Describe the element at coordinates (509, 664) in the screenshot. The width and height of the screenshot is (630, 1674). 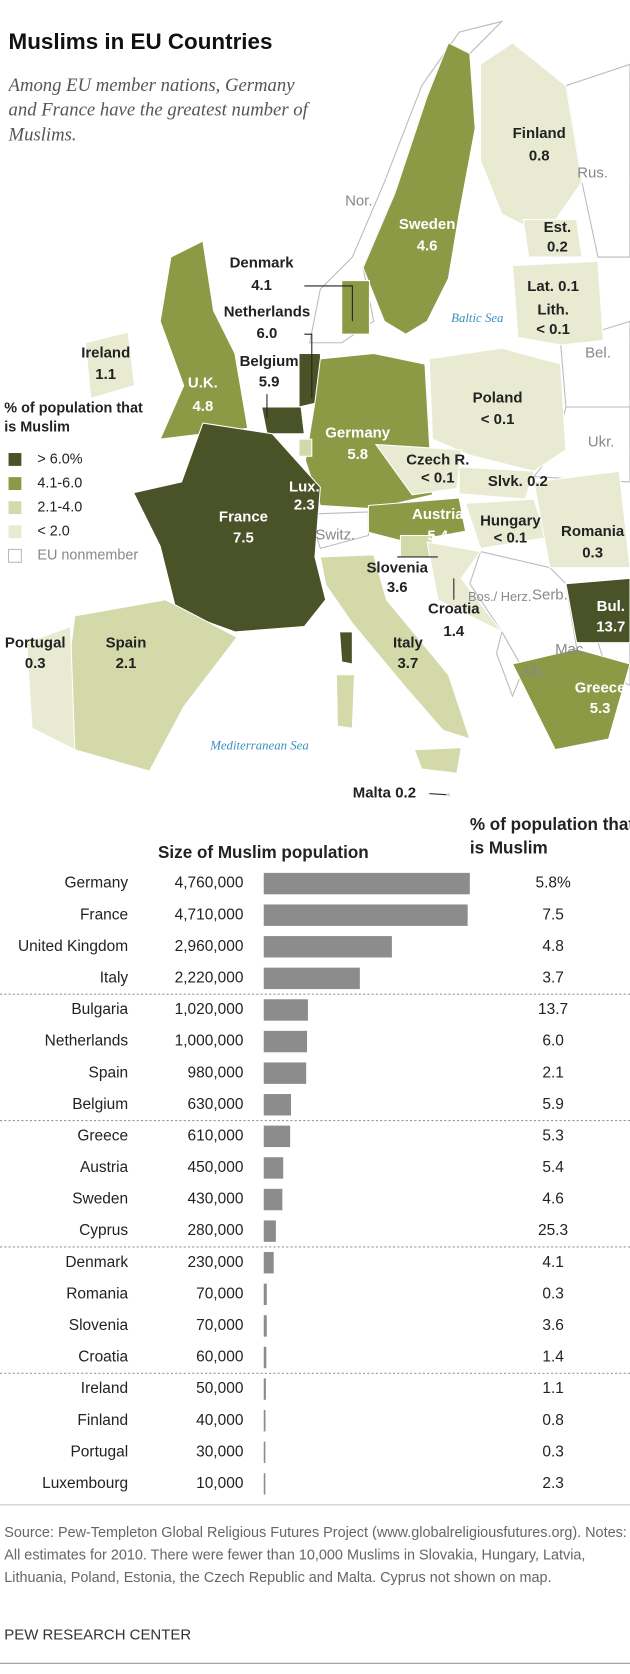
I see `albania-shape` at that location.